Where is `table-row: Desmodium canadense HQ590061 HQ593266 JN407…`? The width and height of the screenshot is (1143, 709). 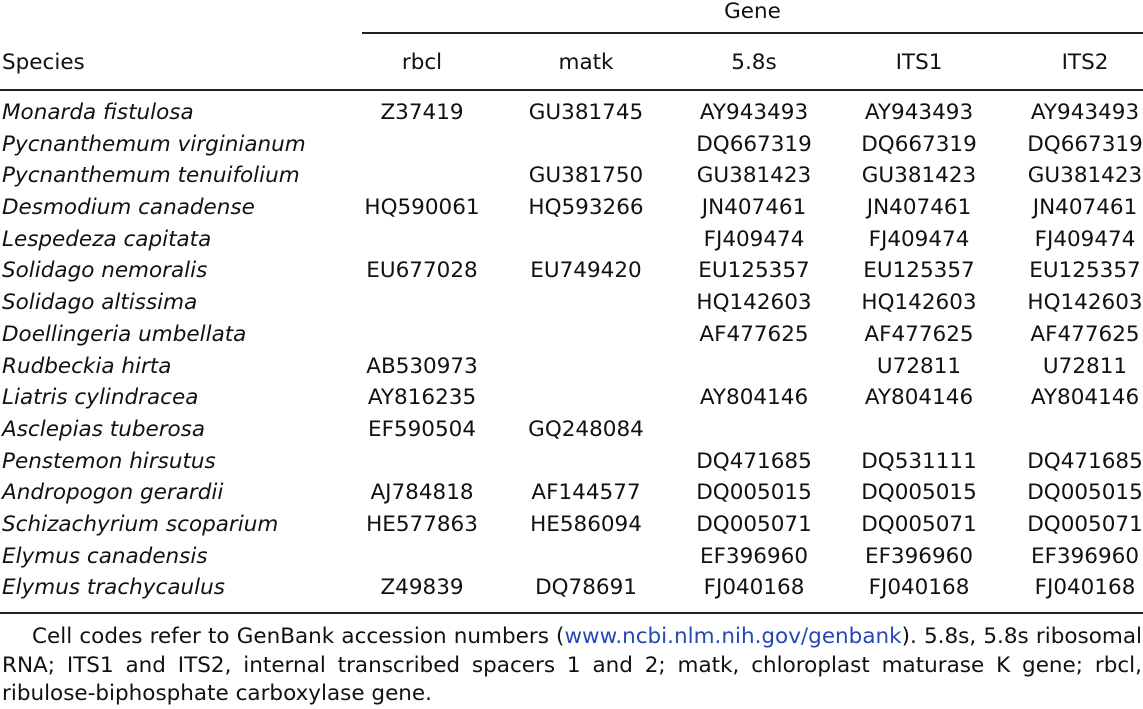
table-row: Desmodium canadense HQ590061 HQ593266 JN407… is located at coordinates (571, 208).